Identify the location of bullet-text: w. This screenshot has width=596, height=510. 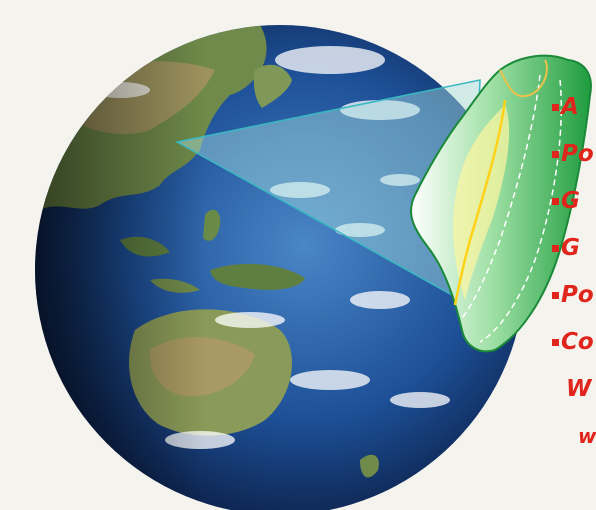
(587, 436).